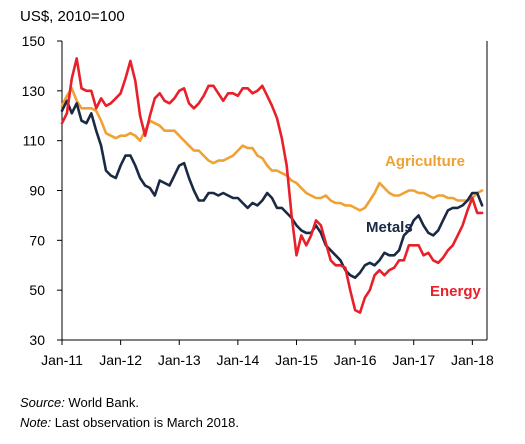 Image resolution: width=525 pixels, height=444 pixels. Describe the element at coordinates (34, 41) in the screenshot. I see `y-tick-label: 150` at that location.